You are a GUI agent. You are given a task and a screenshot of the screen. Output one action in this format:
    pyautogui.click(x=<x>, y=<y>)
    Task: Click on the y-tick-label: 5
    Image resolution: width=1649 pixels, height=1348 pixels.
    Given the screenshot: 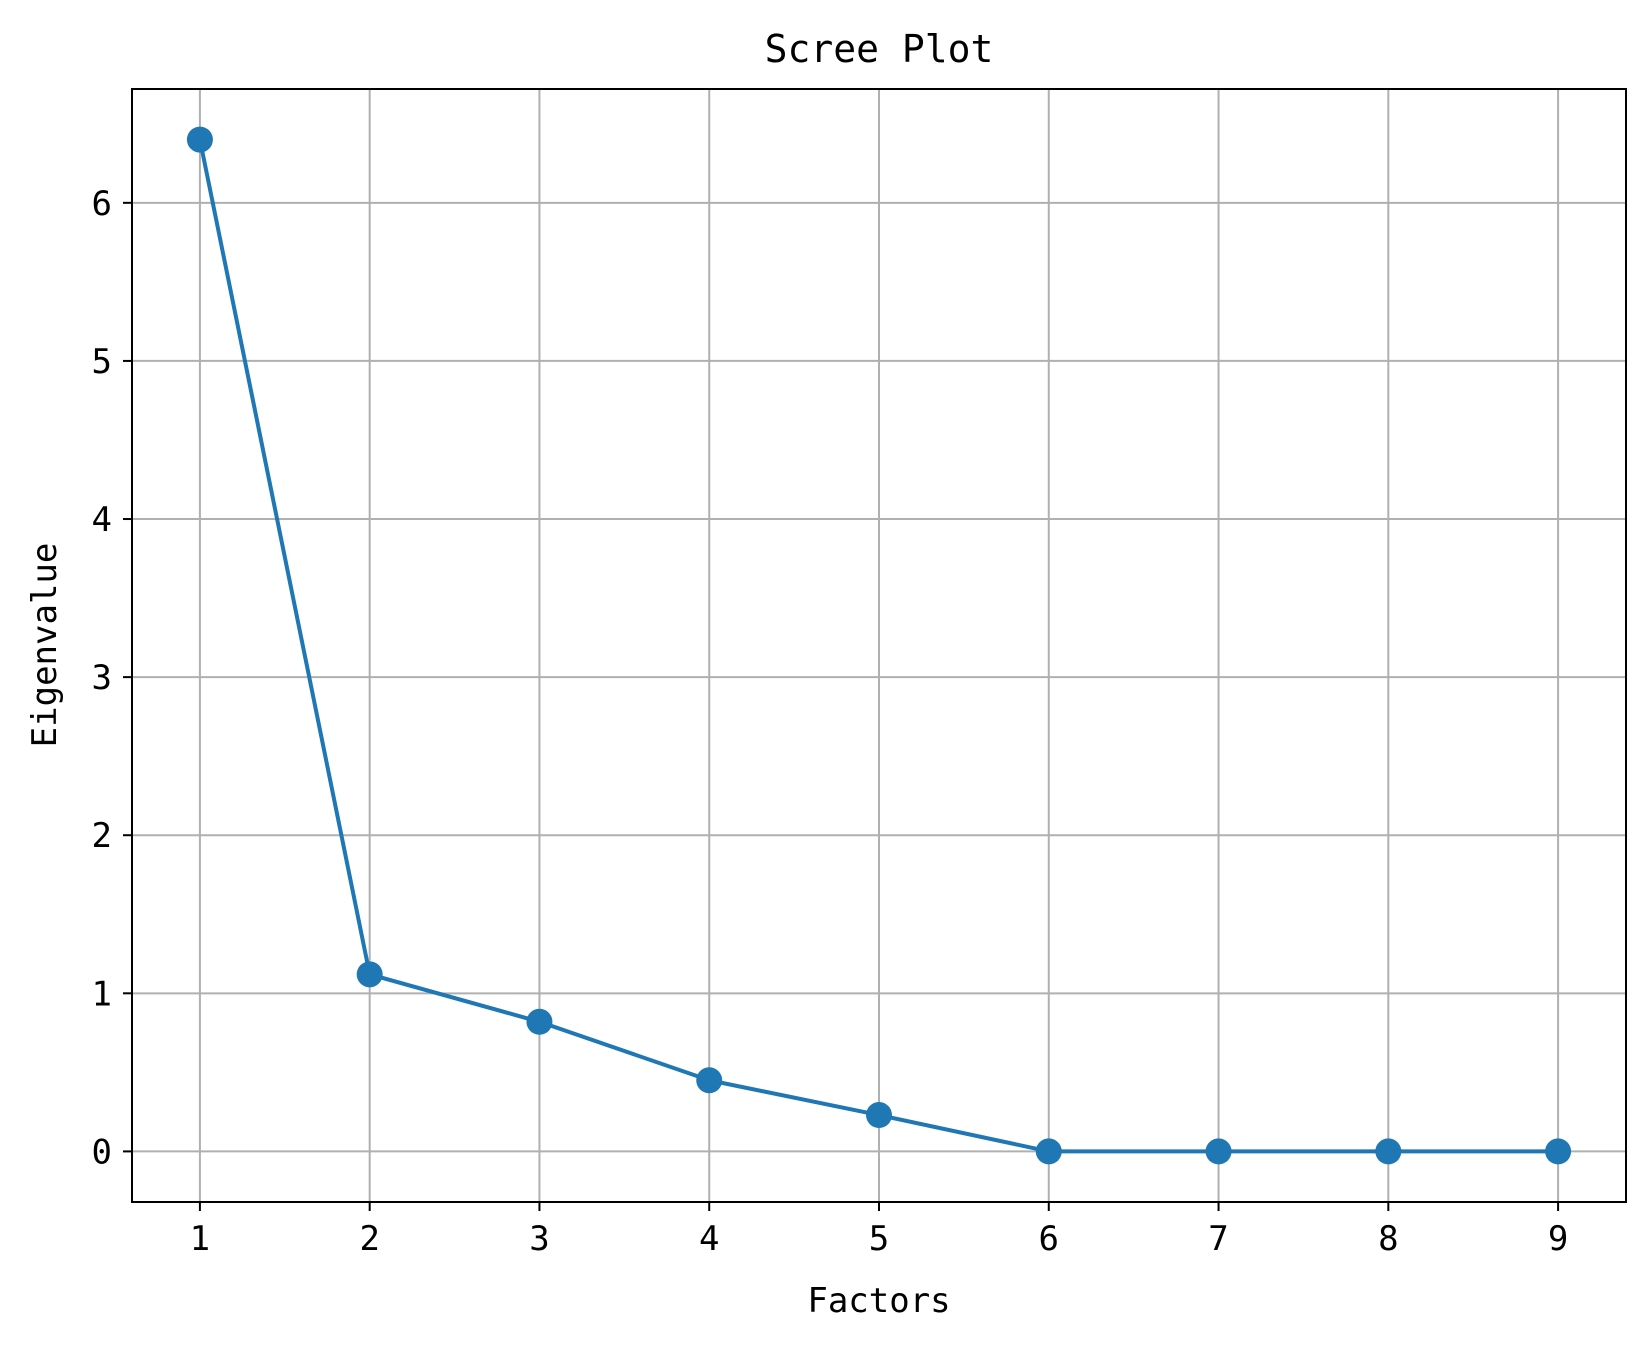 What is the action you would take?
    pyautogui.click(x=102, y=362)
    